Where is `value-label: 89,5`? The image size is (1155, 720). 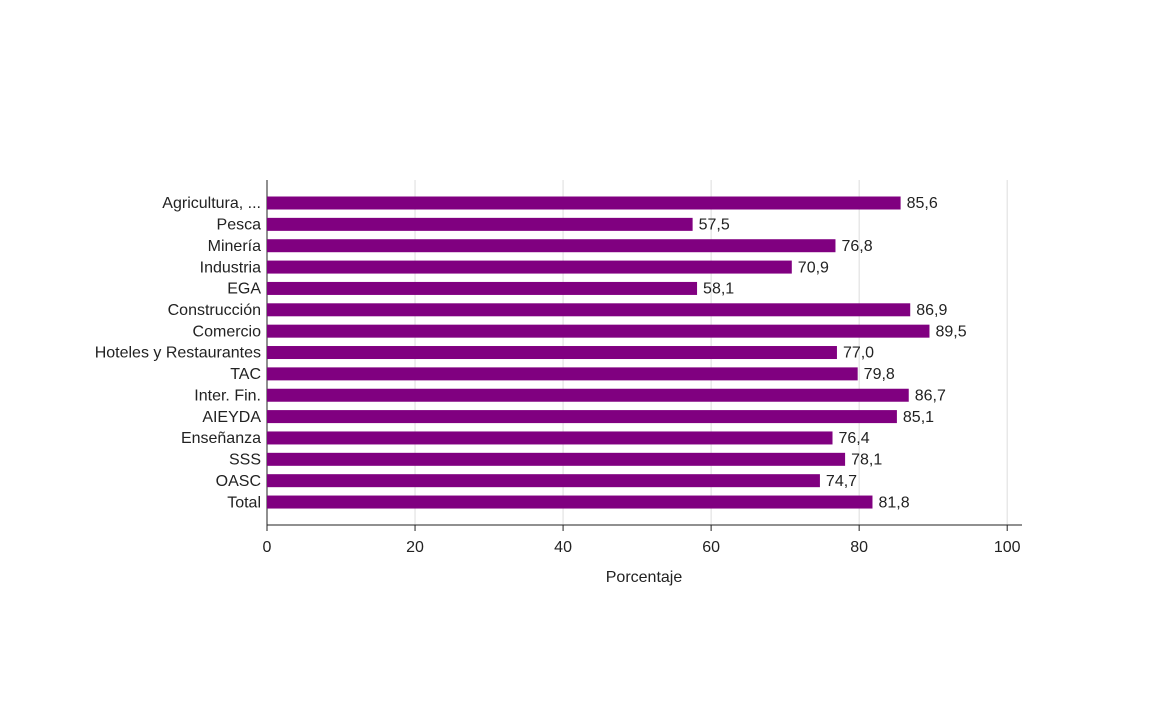 value-label: 89,5 is located at coordinates (950, 331).